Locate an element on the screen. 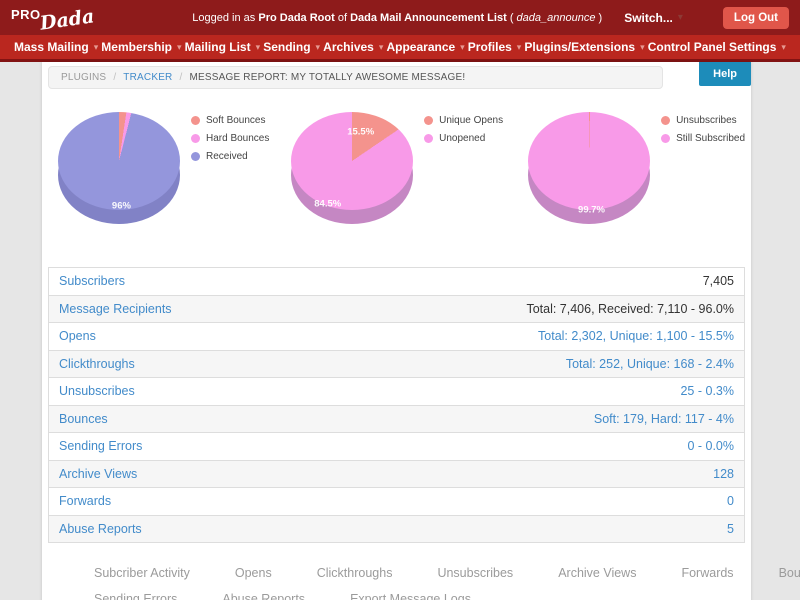 The image size is (800, 600). footer-link-abuse-reports: Abuse Reports is located at coordinates (264, 596).